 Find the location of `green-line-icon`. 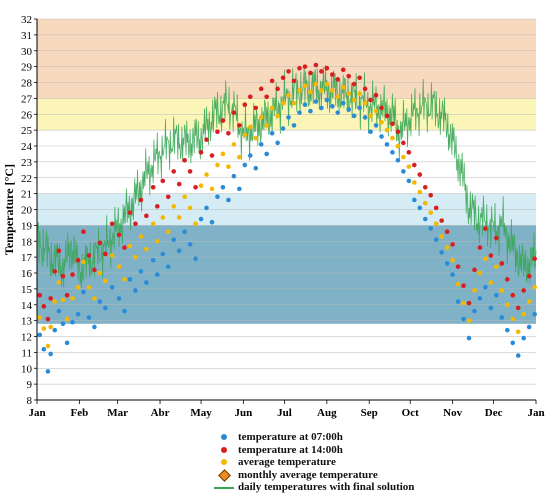

green-line-icon is located at coordinates (224, 488).